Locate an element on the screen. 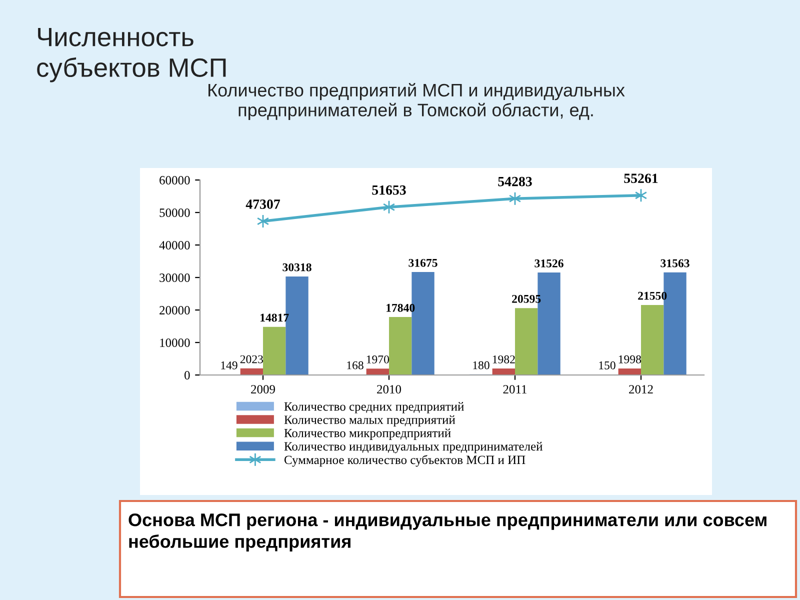  y-tick-label: 50000 is located at coordinates (175, 212).